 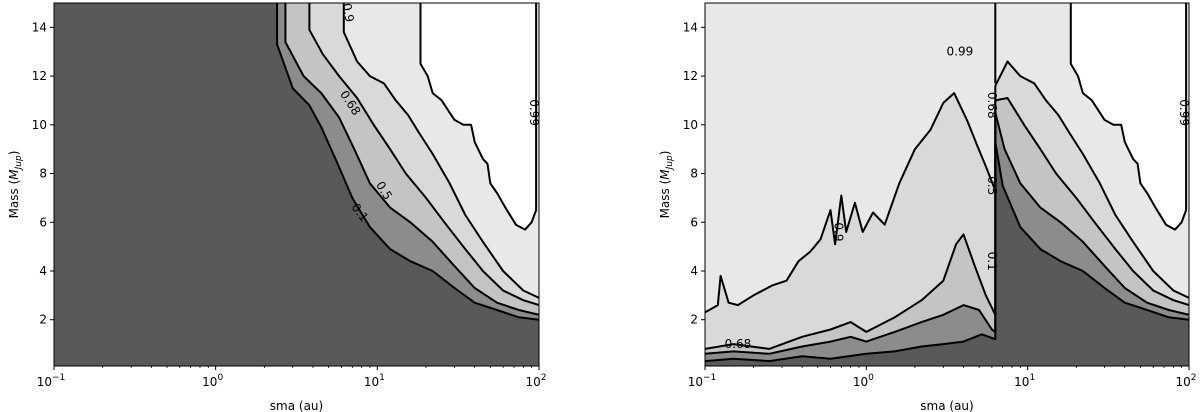 I want to click on contour-line-0.9, so click(x=440, y=151).